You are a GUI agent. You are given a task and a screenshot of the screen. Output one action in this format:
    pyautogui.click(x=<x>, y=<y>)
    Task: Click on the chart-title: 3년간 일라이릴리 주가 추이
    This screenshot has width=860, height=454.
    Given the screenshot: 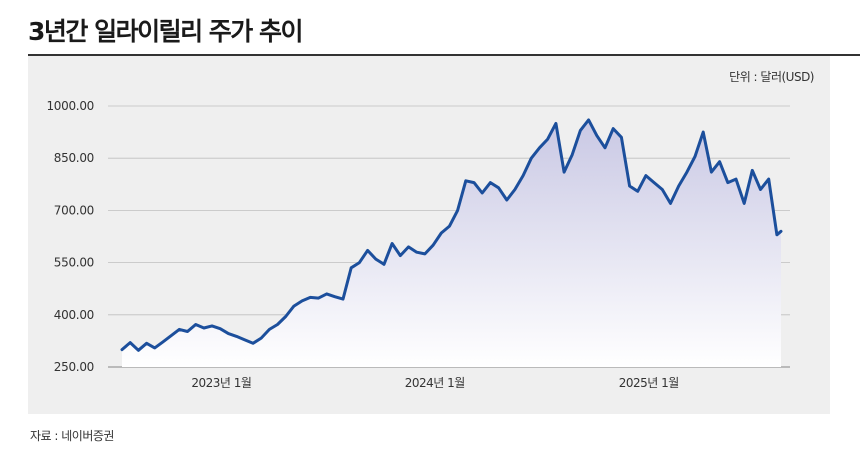 What is the action you would take?
    pyautogui.click(x=166, y=31)
    